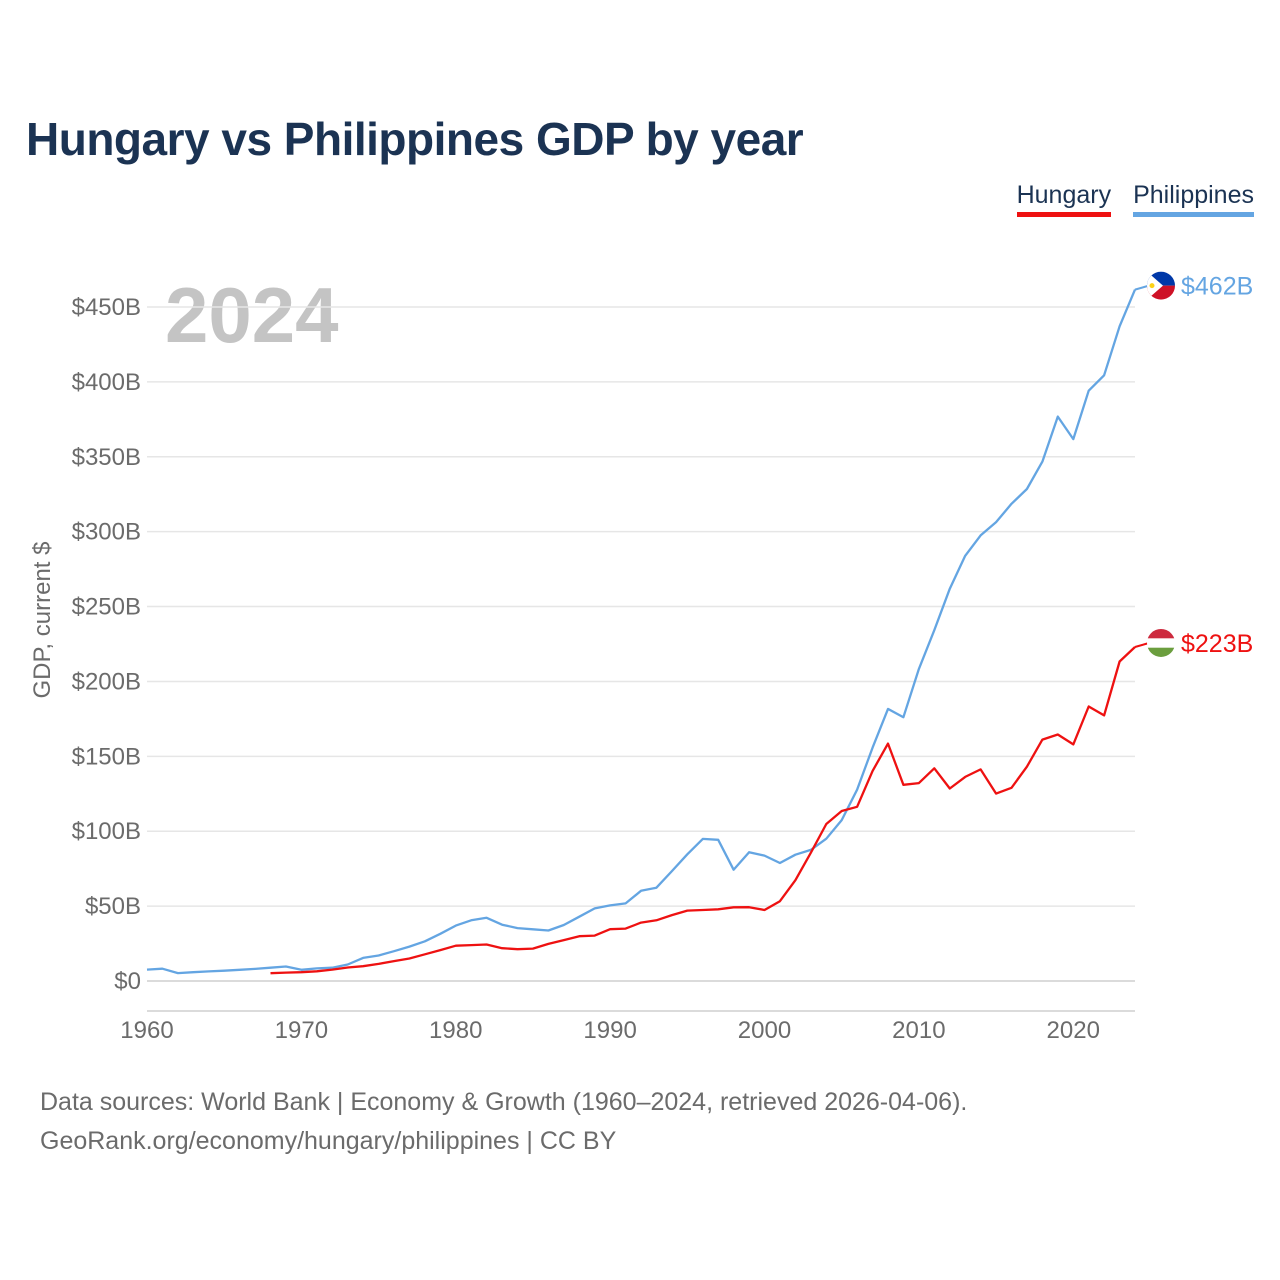  What do you see at coordinates (1161, 285) in the screenshot?
I see `philippines-flag-icon` at bounding box center [1161, 285].